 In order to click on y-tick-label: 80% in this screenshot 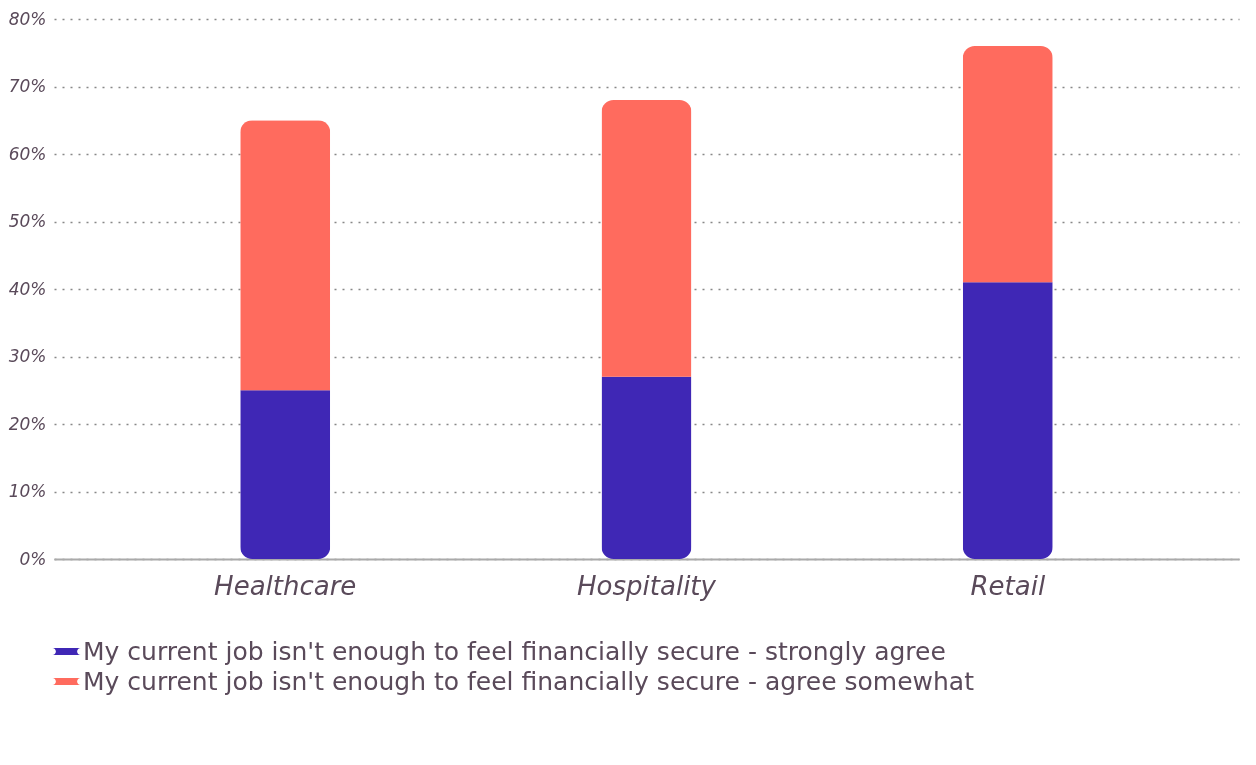, I will do `click(27, 18)`.